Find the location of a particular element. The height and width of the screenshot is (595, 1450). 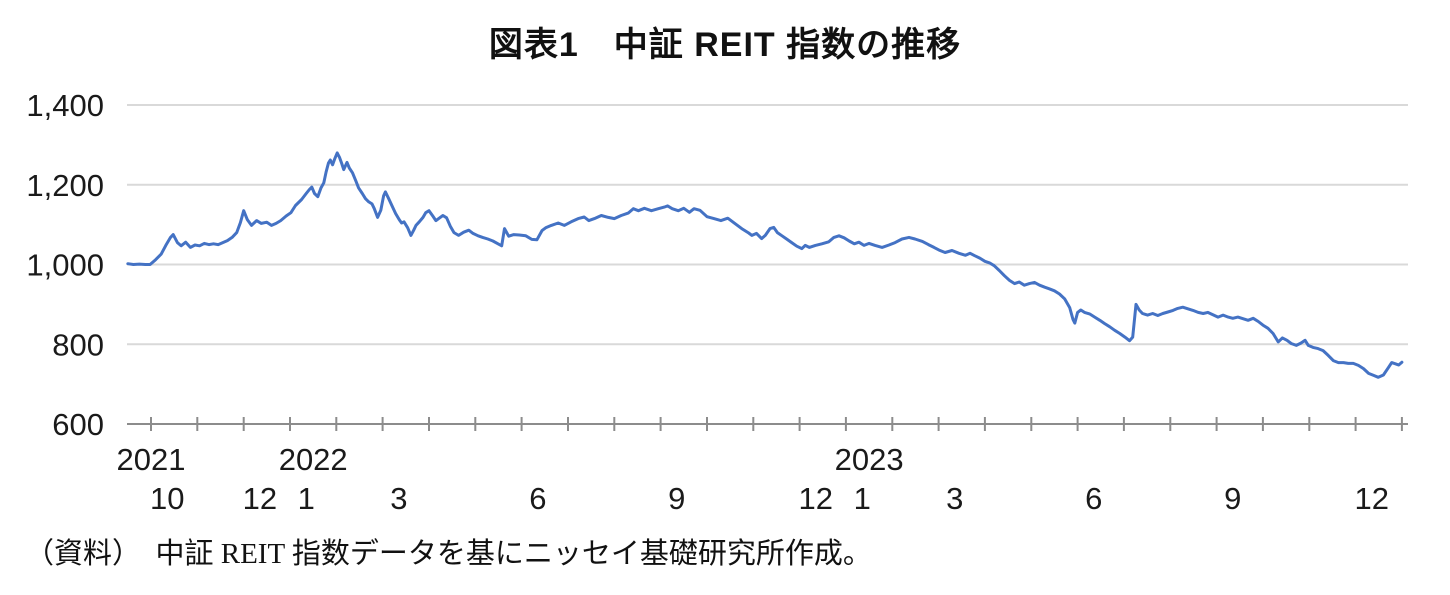

y-axis-tick-label: 1,200 is located at coordinates (65, 185).